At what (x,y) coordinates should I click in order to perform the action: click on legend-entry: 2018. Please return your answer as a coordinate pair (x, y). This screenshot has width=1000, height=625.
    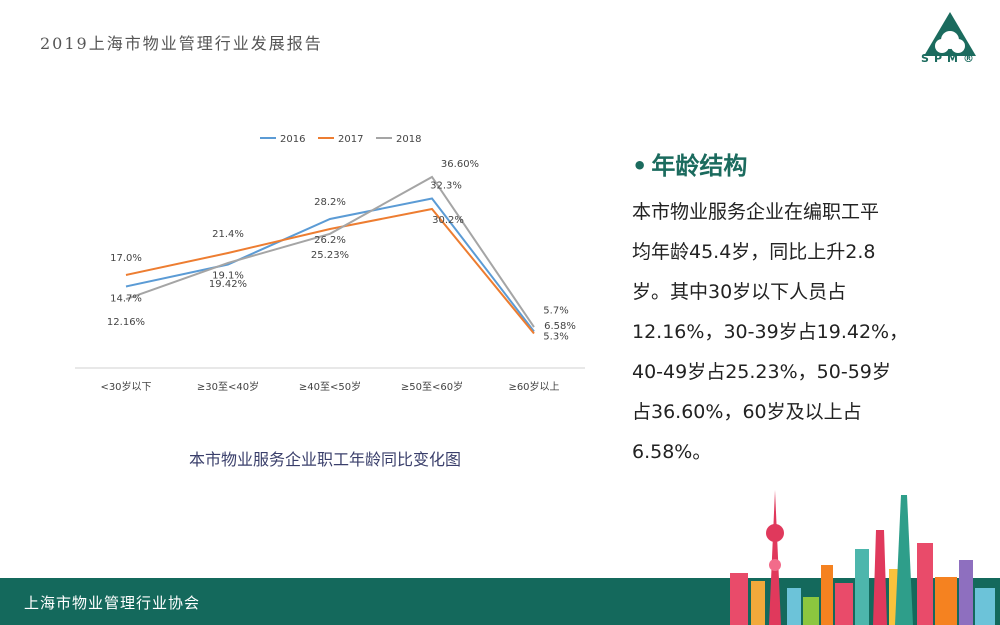
    Looking at the image, I should click on (408, 139).